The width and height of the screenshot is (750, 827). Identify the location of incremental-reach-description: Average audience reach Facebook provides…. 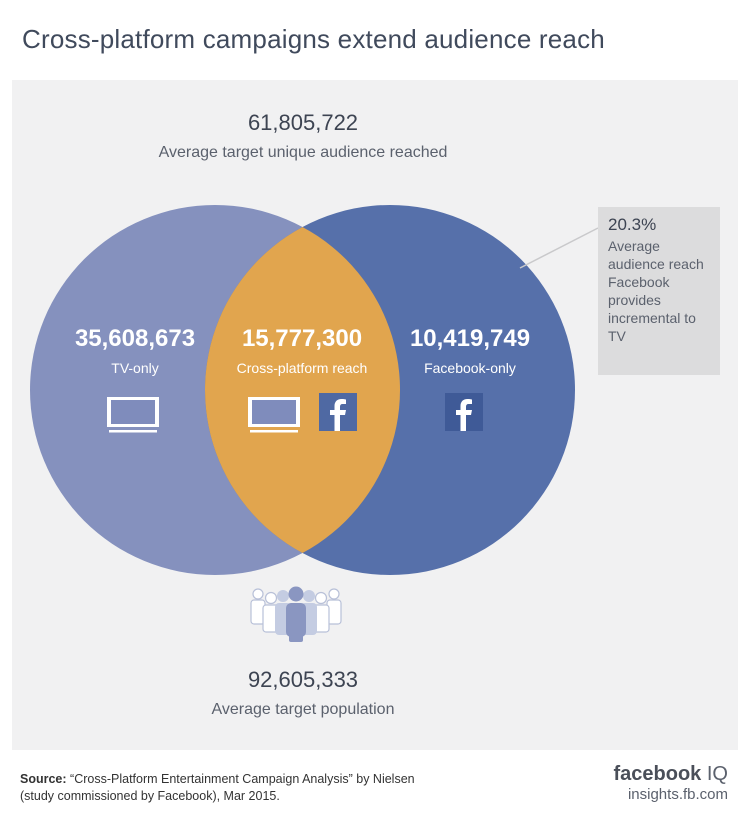
(656, 291).